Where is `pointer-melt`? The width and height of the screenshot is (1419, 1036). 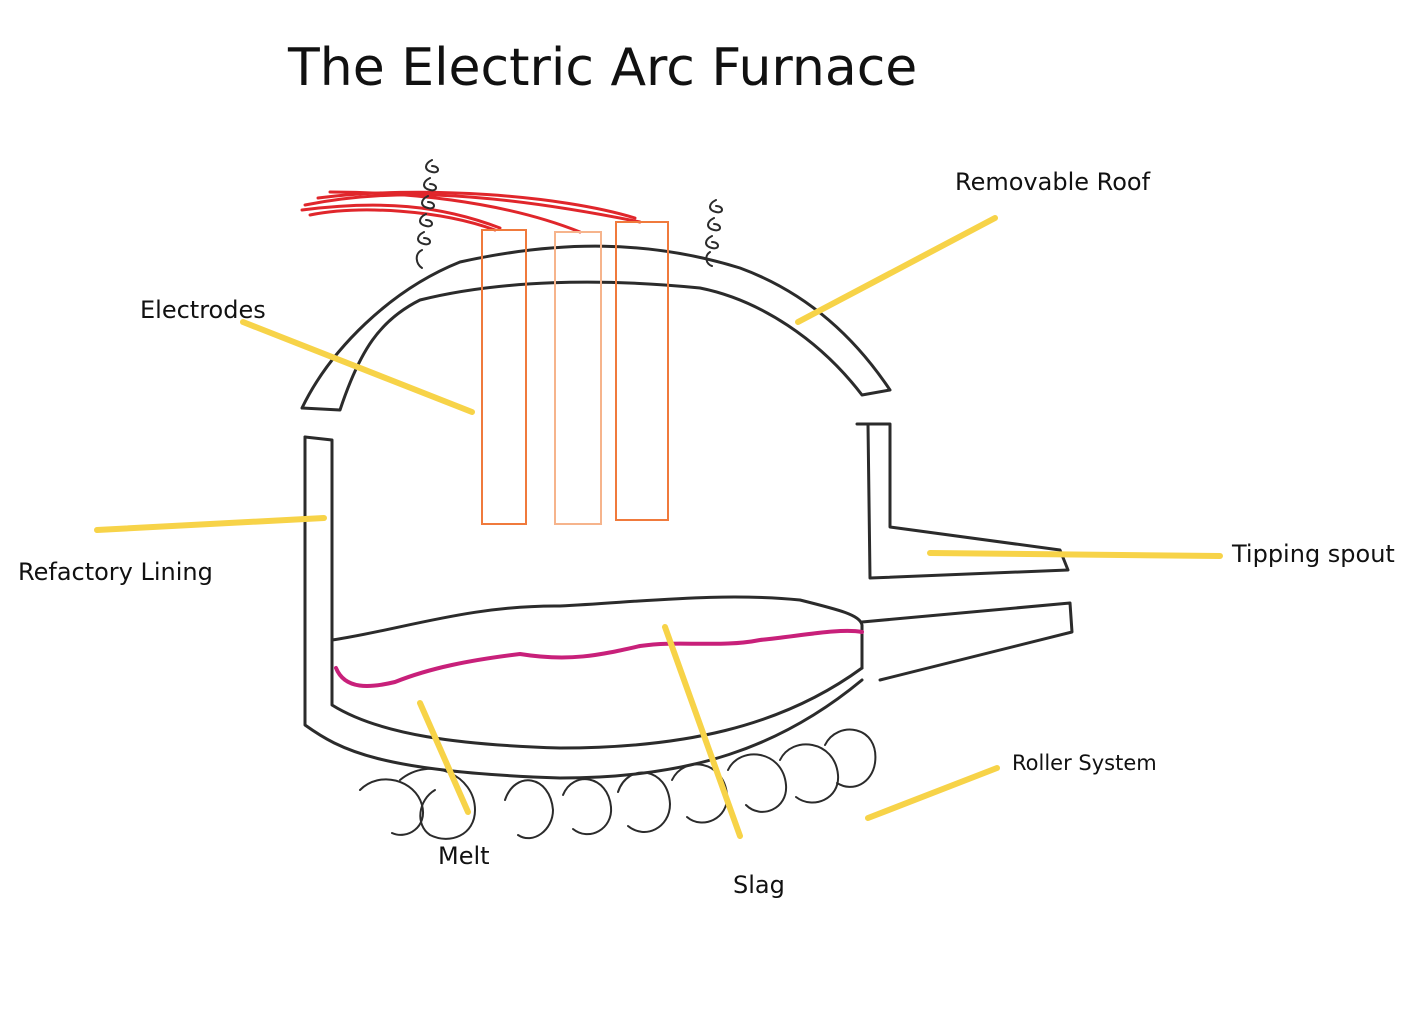
pointer-melt is located at coordinates (444, 757).